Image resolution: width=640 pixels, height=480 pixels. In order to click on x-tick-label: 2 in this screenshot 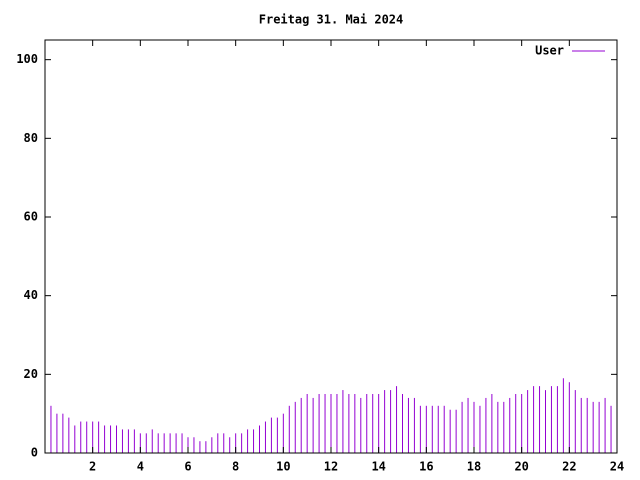, I will do `click(92, 467)`.